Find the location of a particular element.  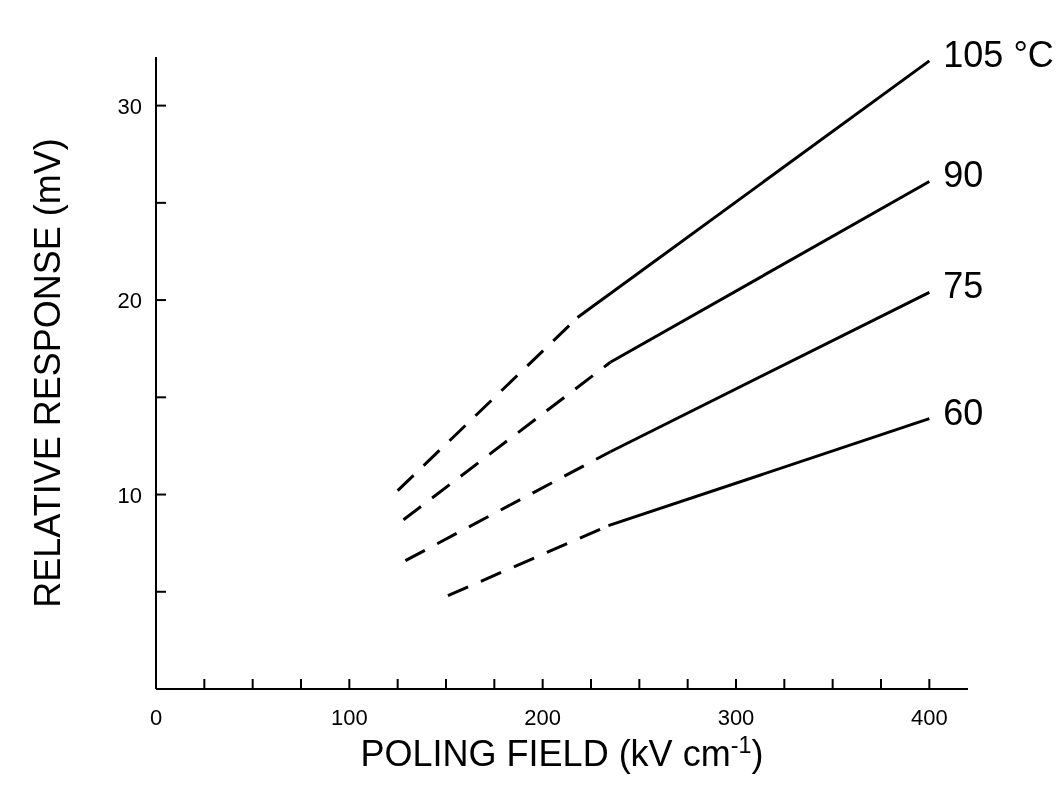

series-label: 105 °C is located at coordinates (998, 54).